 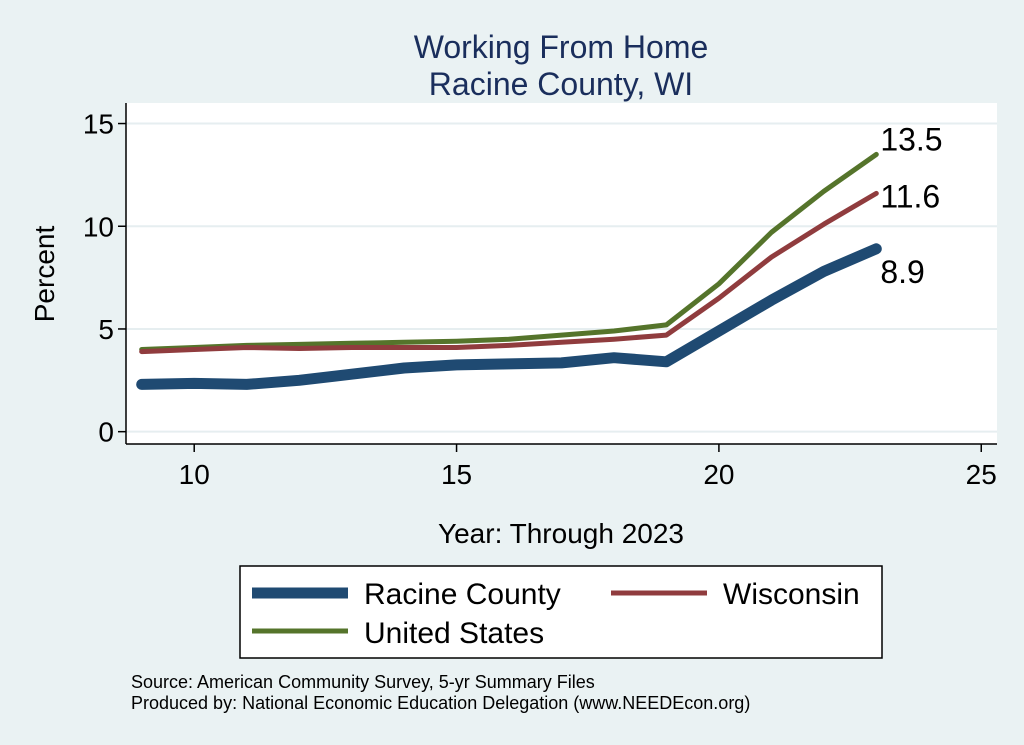 I want to click on end-value-labels: 8.9 11.6 13.5, so click(x=911, y=205).